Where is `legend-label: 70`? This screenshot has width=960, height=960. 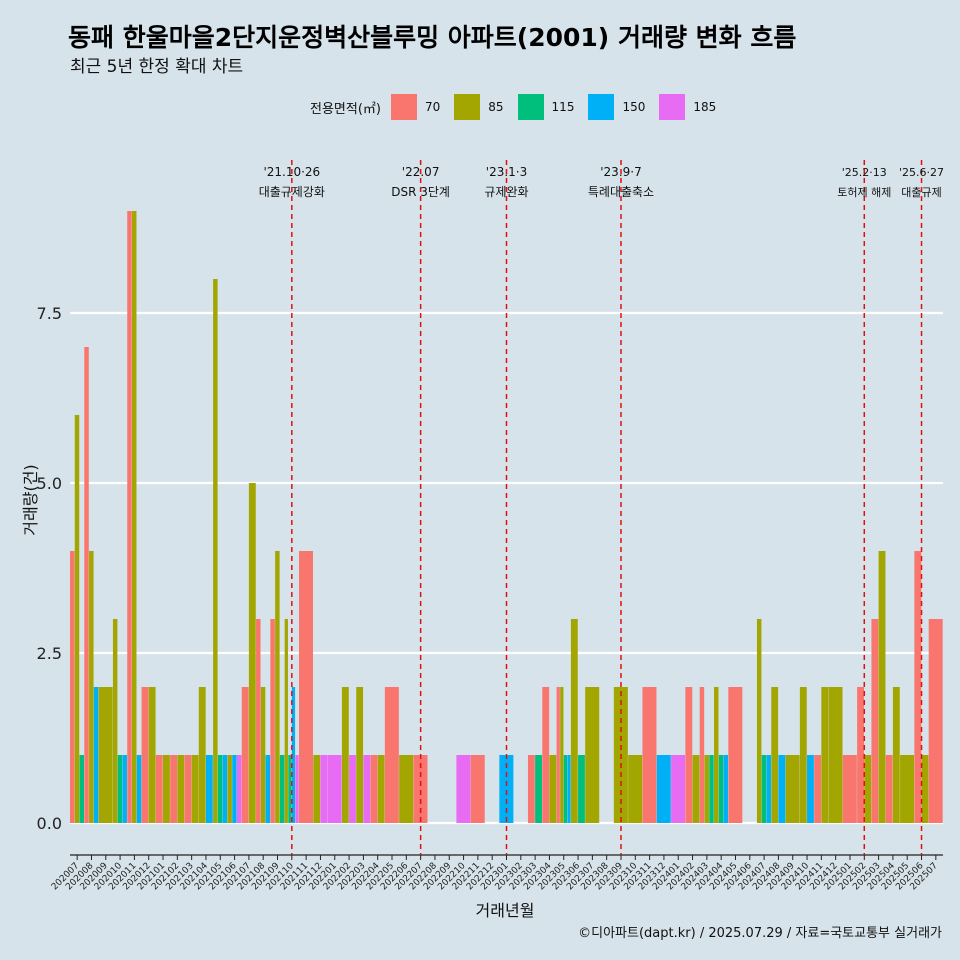 legend-label: 70 is located at coordinates (432, 107).